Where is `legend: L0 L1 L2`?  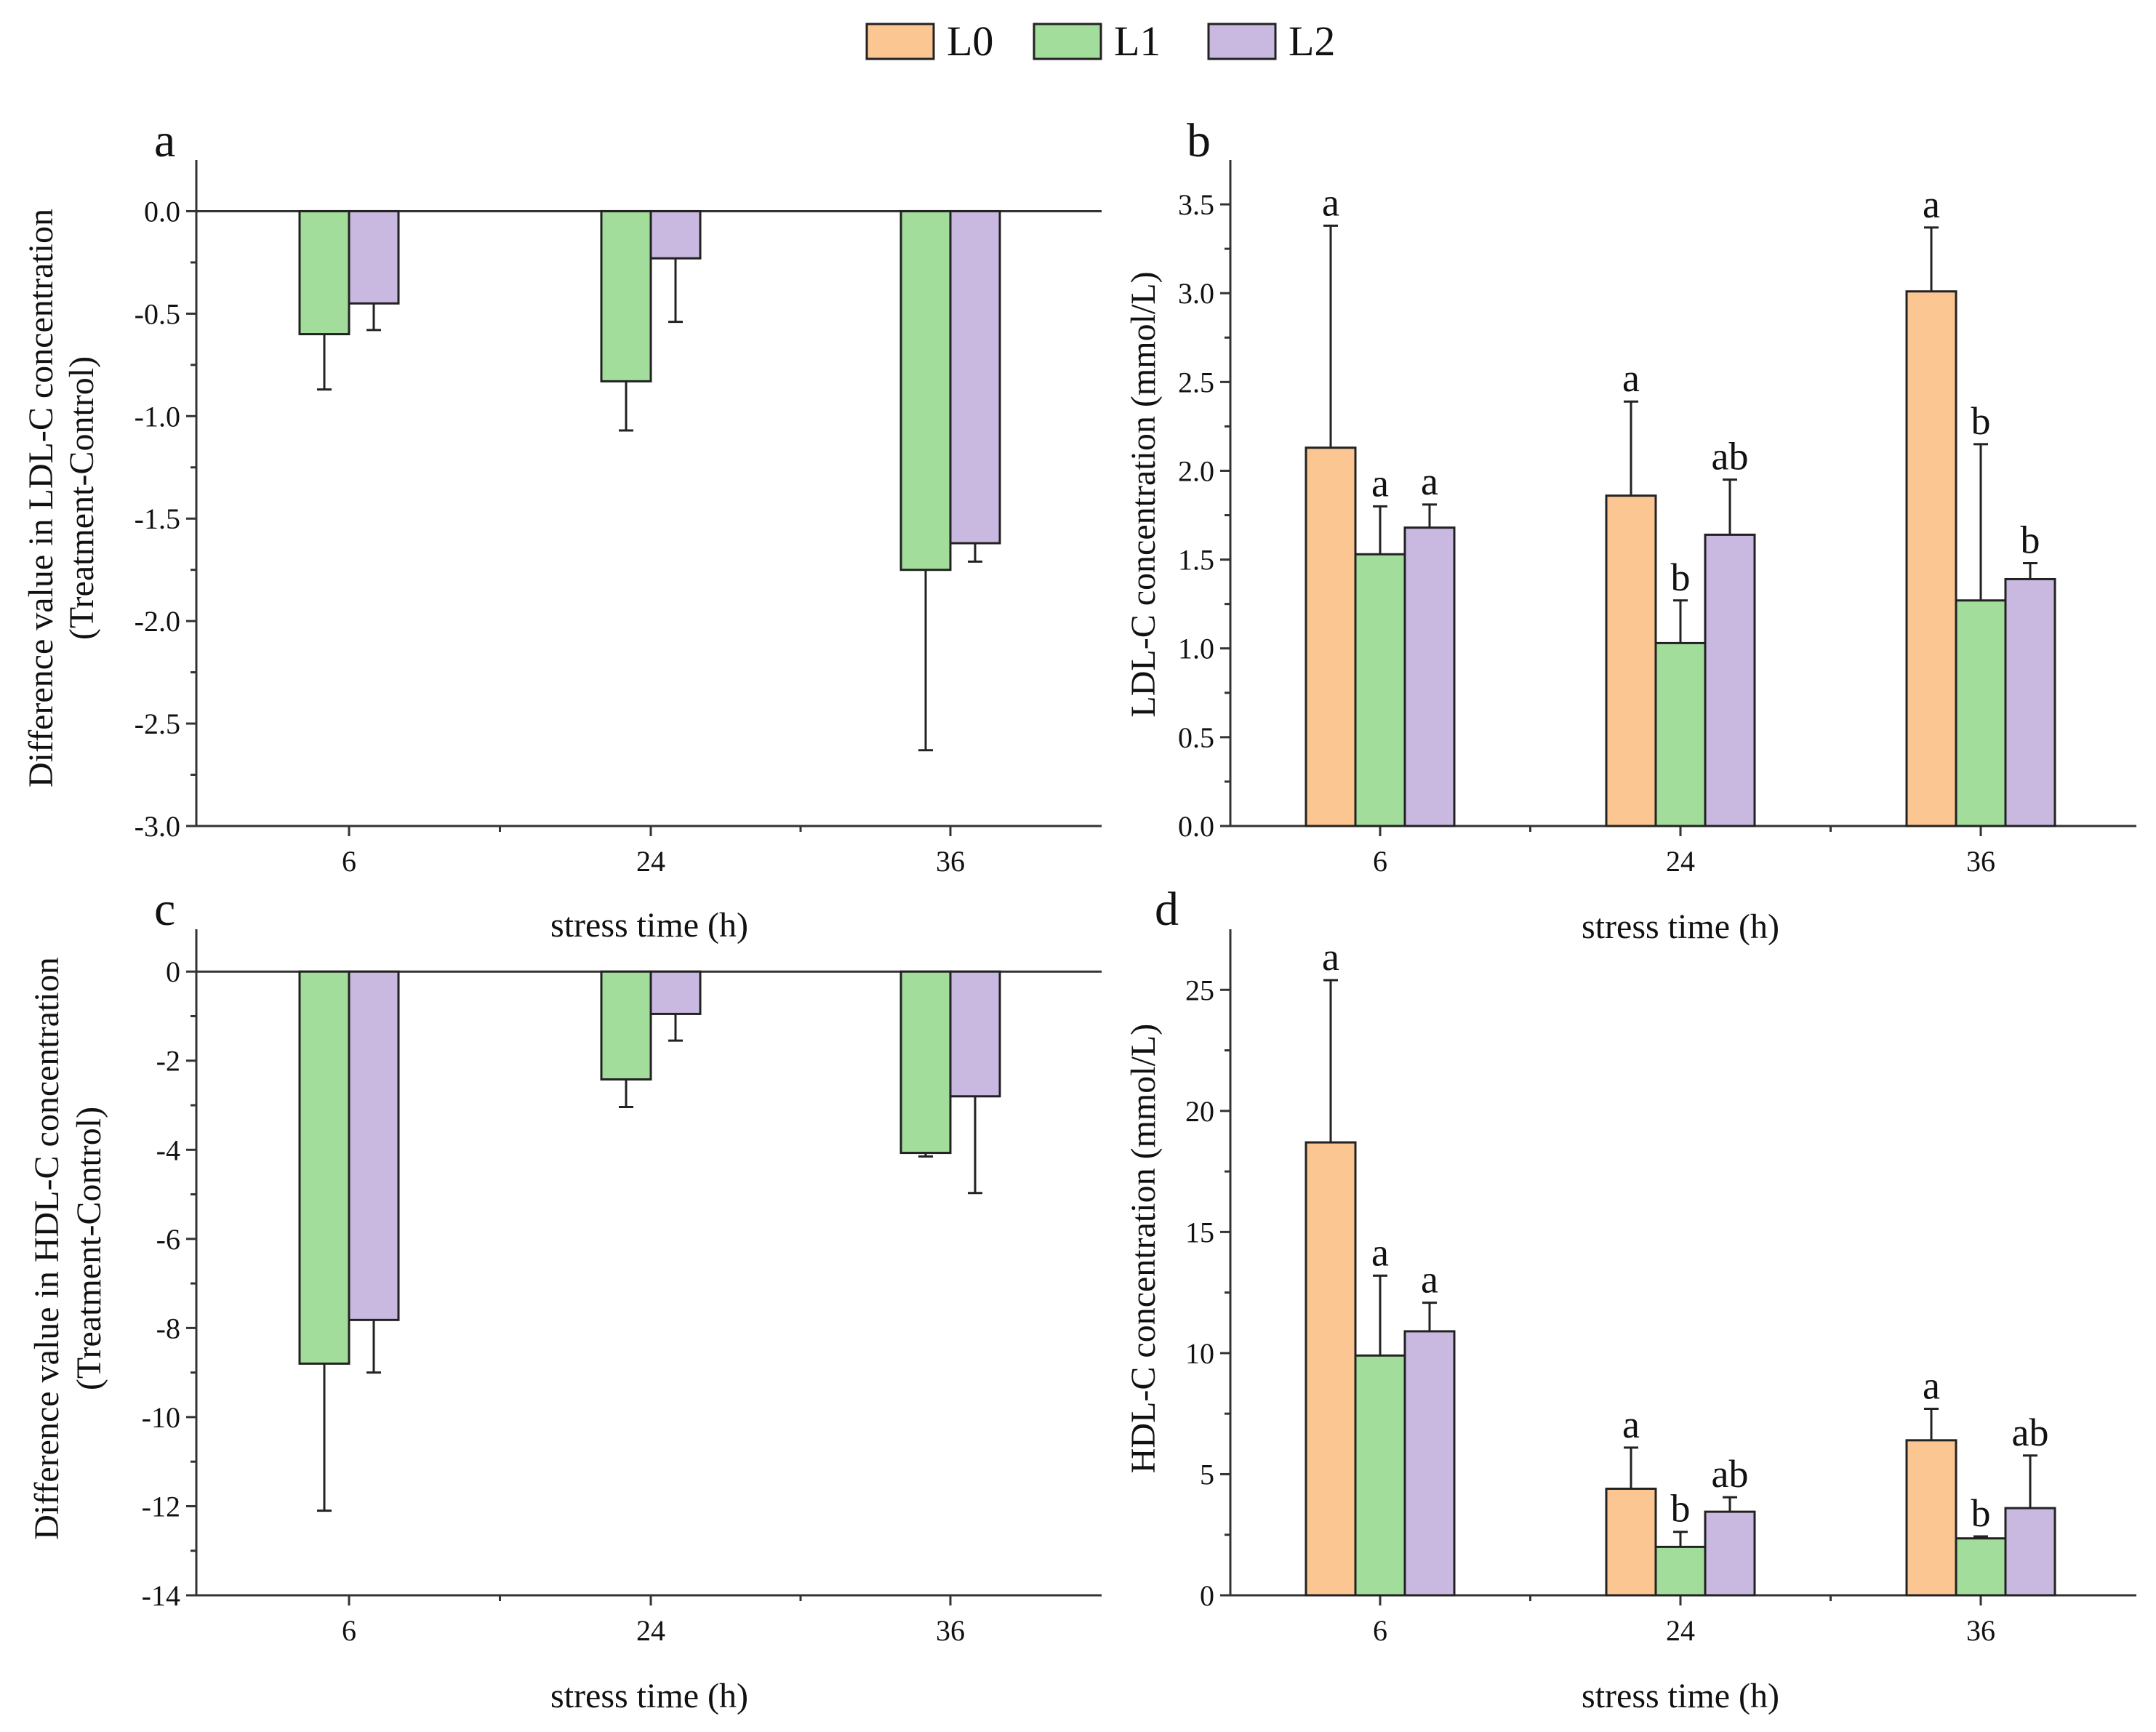
legend: L0 L1 L2 is located at coordinates (1100, 41).